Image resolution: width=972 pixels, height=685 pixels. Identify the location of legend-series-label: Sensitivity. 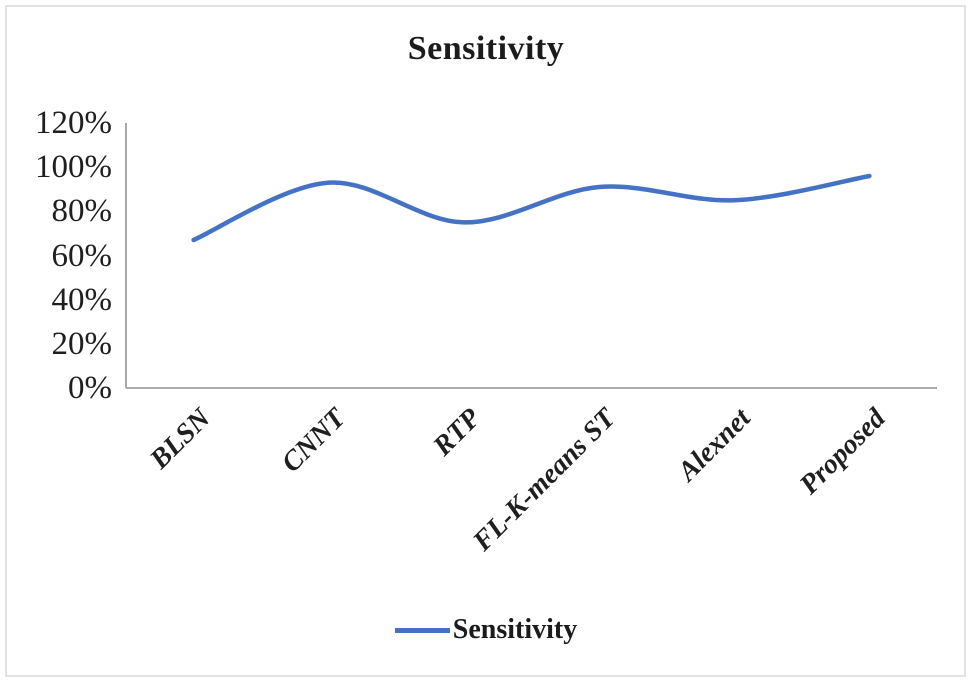
(515, 629).